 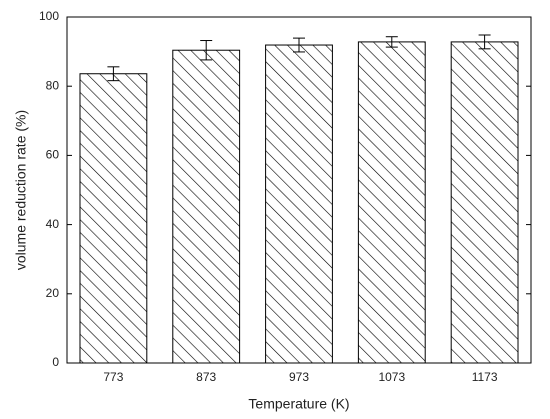 What do you see at coordinates (53, 293) in the screenshot?
I see `y-tick-label: 20` at bounding box center [53, 293].